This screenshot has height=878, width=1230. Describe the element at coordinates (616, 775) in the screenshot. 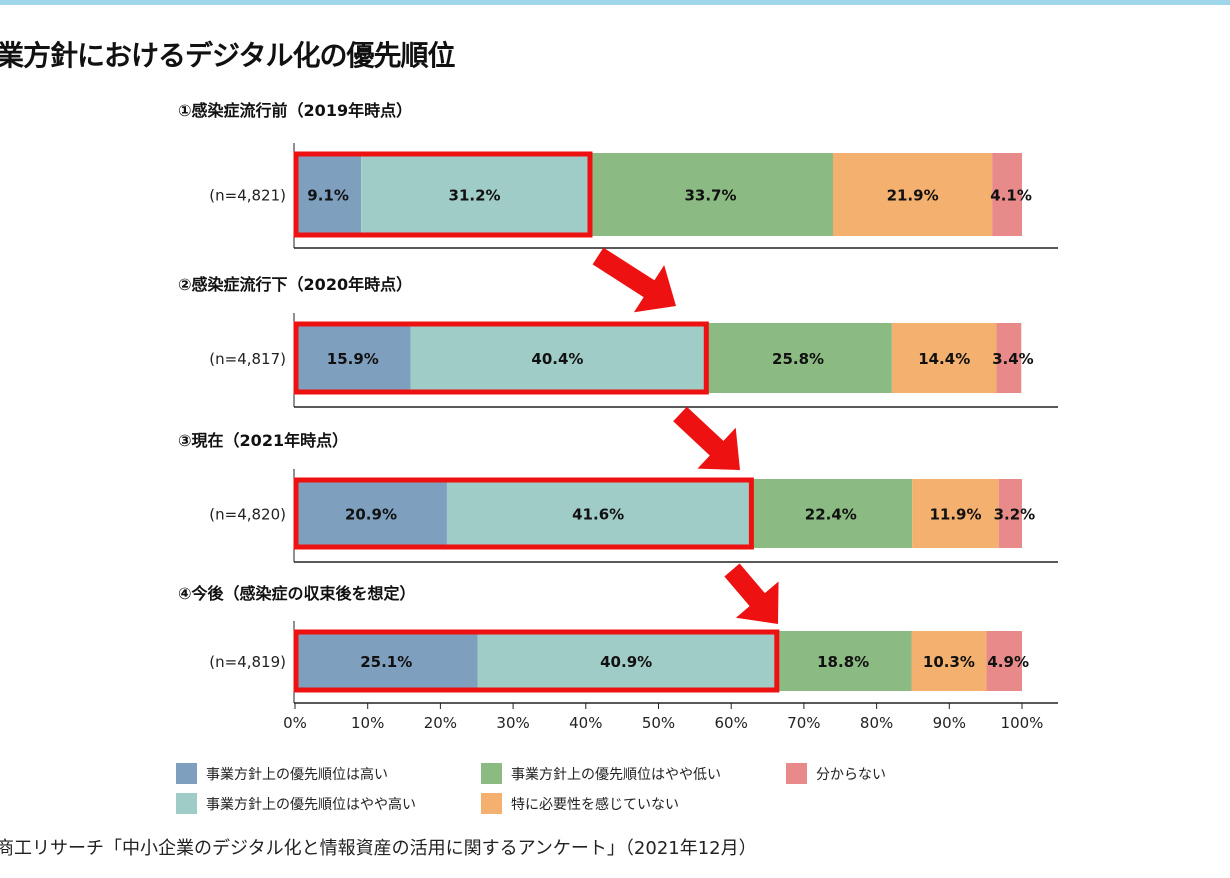

I see `legend-label: 事業方針上の優先順位はやや低い` at that location.